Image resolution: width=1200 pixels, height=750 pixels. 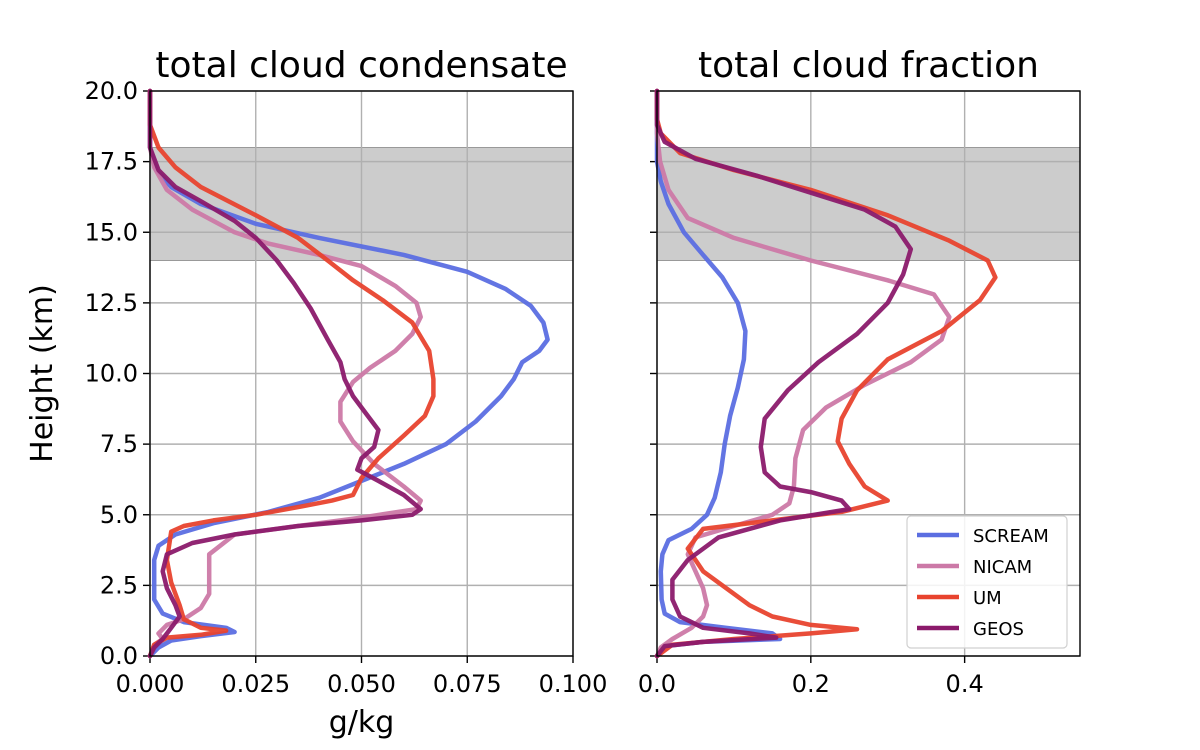 What do you see at coordinates (1002, 567) in the screenshot?
I see `legend-label-nicam: NICAM` at bounding box center [1002, 567].